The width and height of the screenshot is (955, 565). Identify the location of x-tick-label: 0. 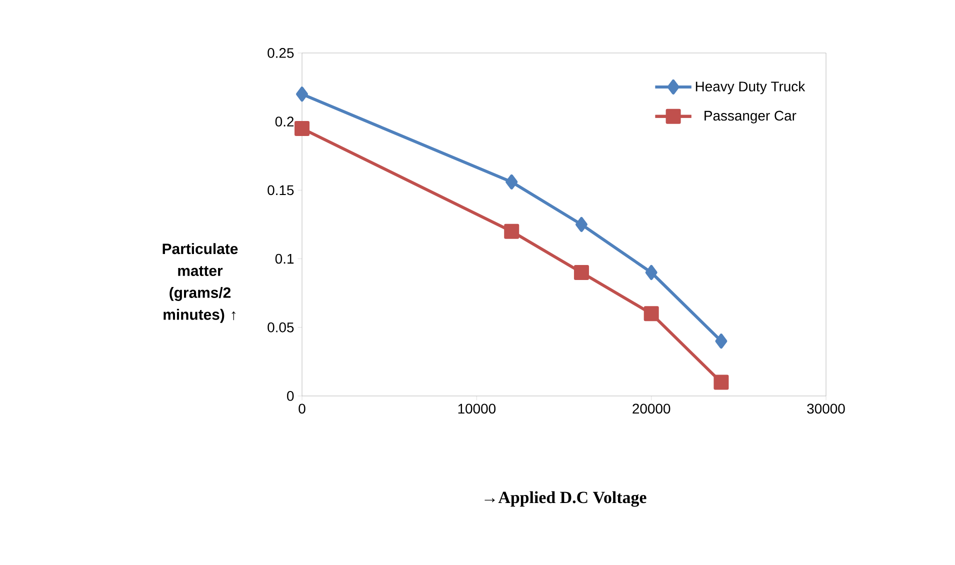
(302, 409).